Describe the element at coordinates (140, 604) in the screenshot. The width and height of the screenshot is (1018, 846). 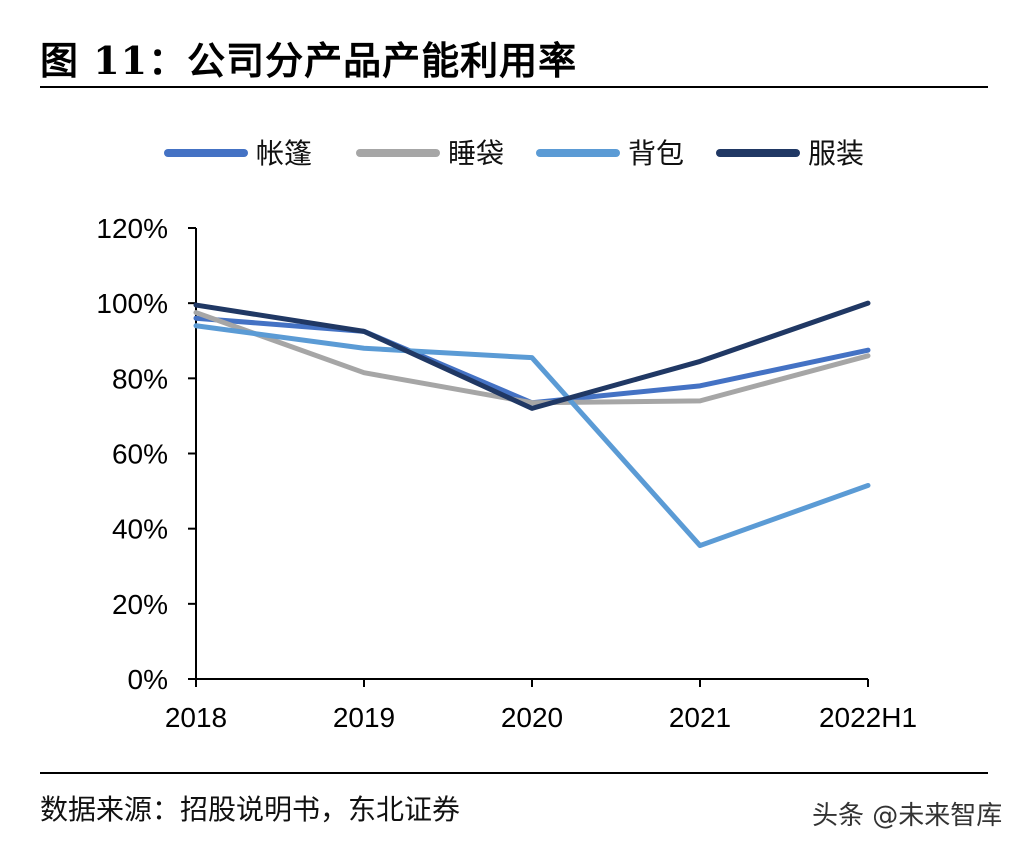
I see `y-tick-label: 20%` at that location.